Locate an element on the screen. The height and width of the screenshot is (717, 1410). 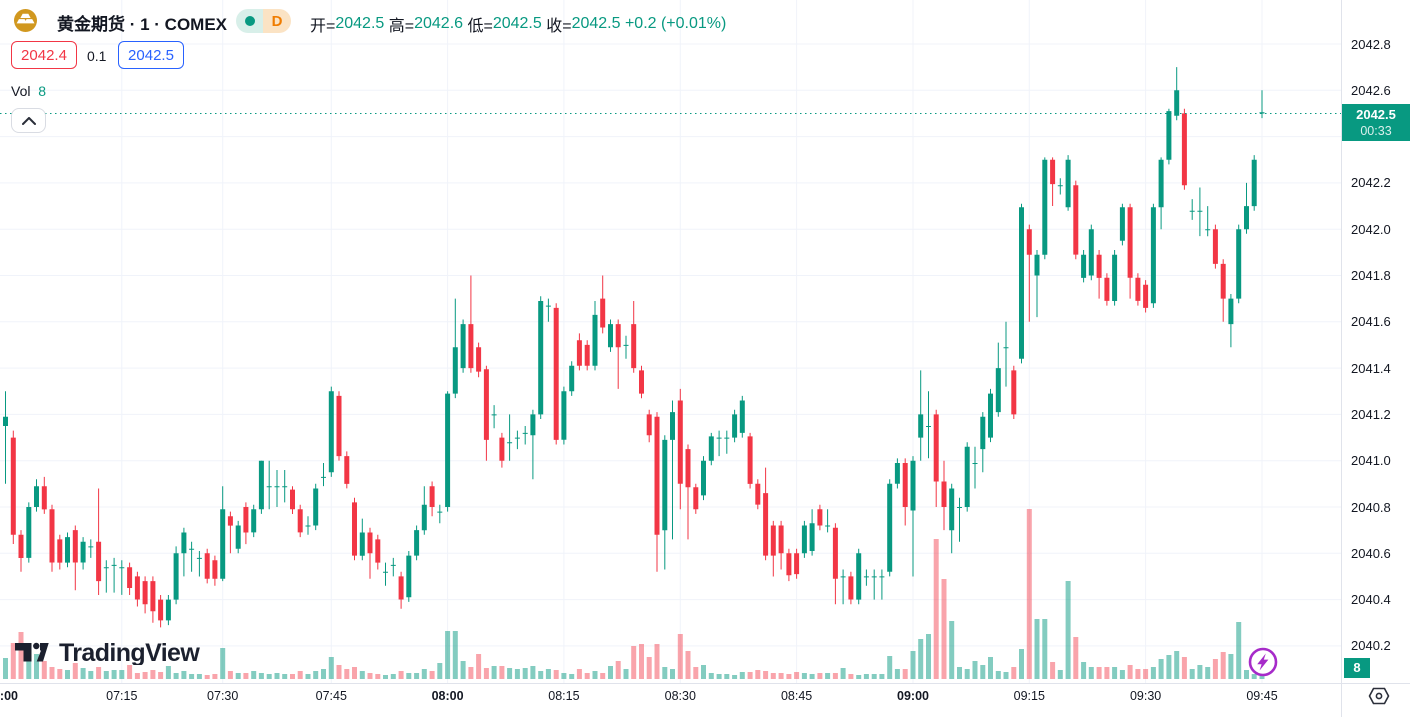
svg-text: TradingView is located at coordinates (129, 652).